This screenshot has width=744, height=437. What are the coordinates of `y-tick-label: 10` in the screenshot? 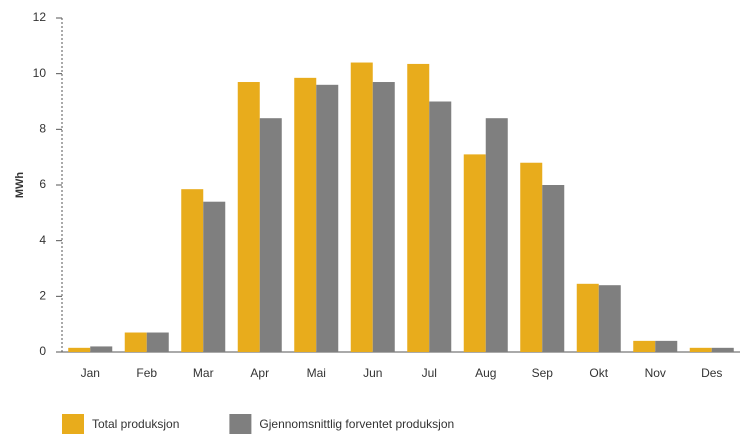 It's located at (40, 73).